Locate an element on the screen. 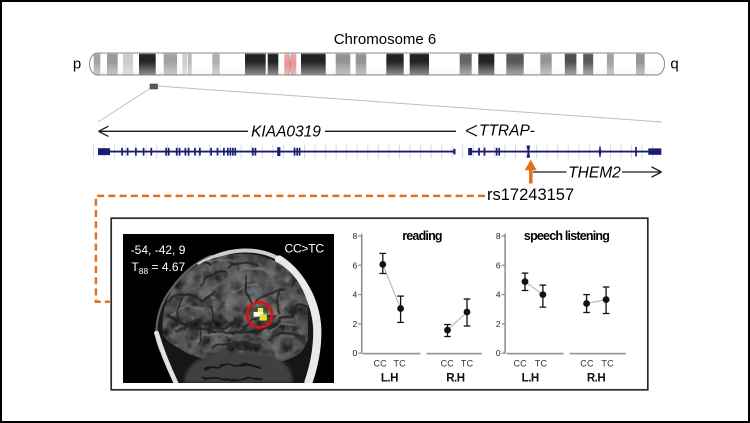 This screenshot has height=423, width=750. svg-text: TTRAP- is located at coordinates (507, 131).